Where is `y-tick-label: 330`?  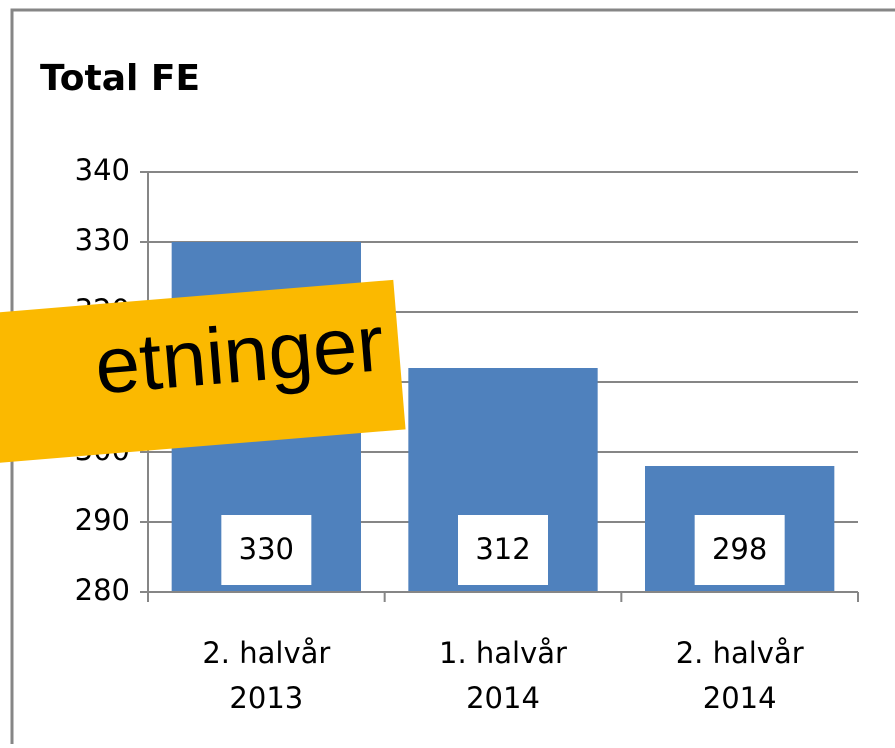 y-tick-label: 330 is located at coordinates (102, 240).